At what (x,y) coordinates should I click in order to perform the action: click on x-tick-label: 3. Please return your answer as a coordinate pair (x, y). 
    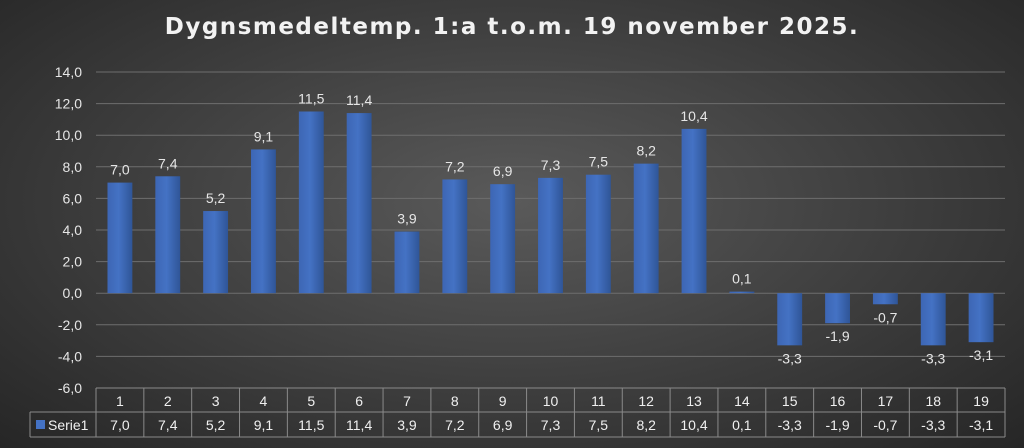
    Looking at the image, I should click on (216, 401).